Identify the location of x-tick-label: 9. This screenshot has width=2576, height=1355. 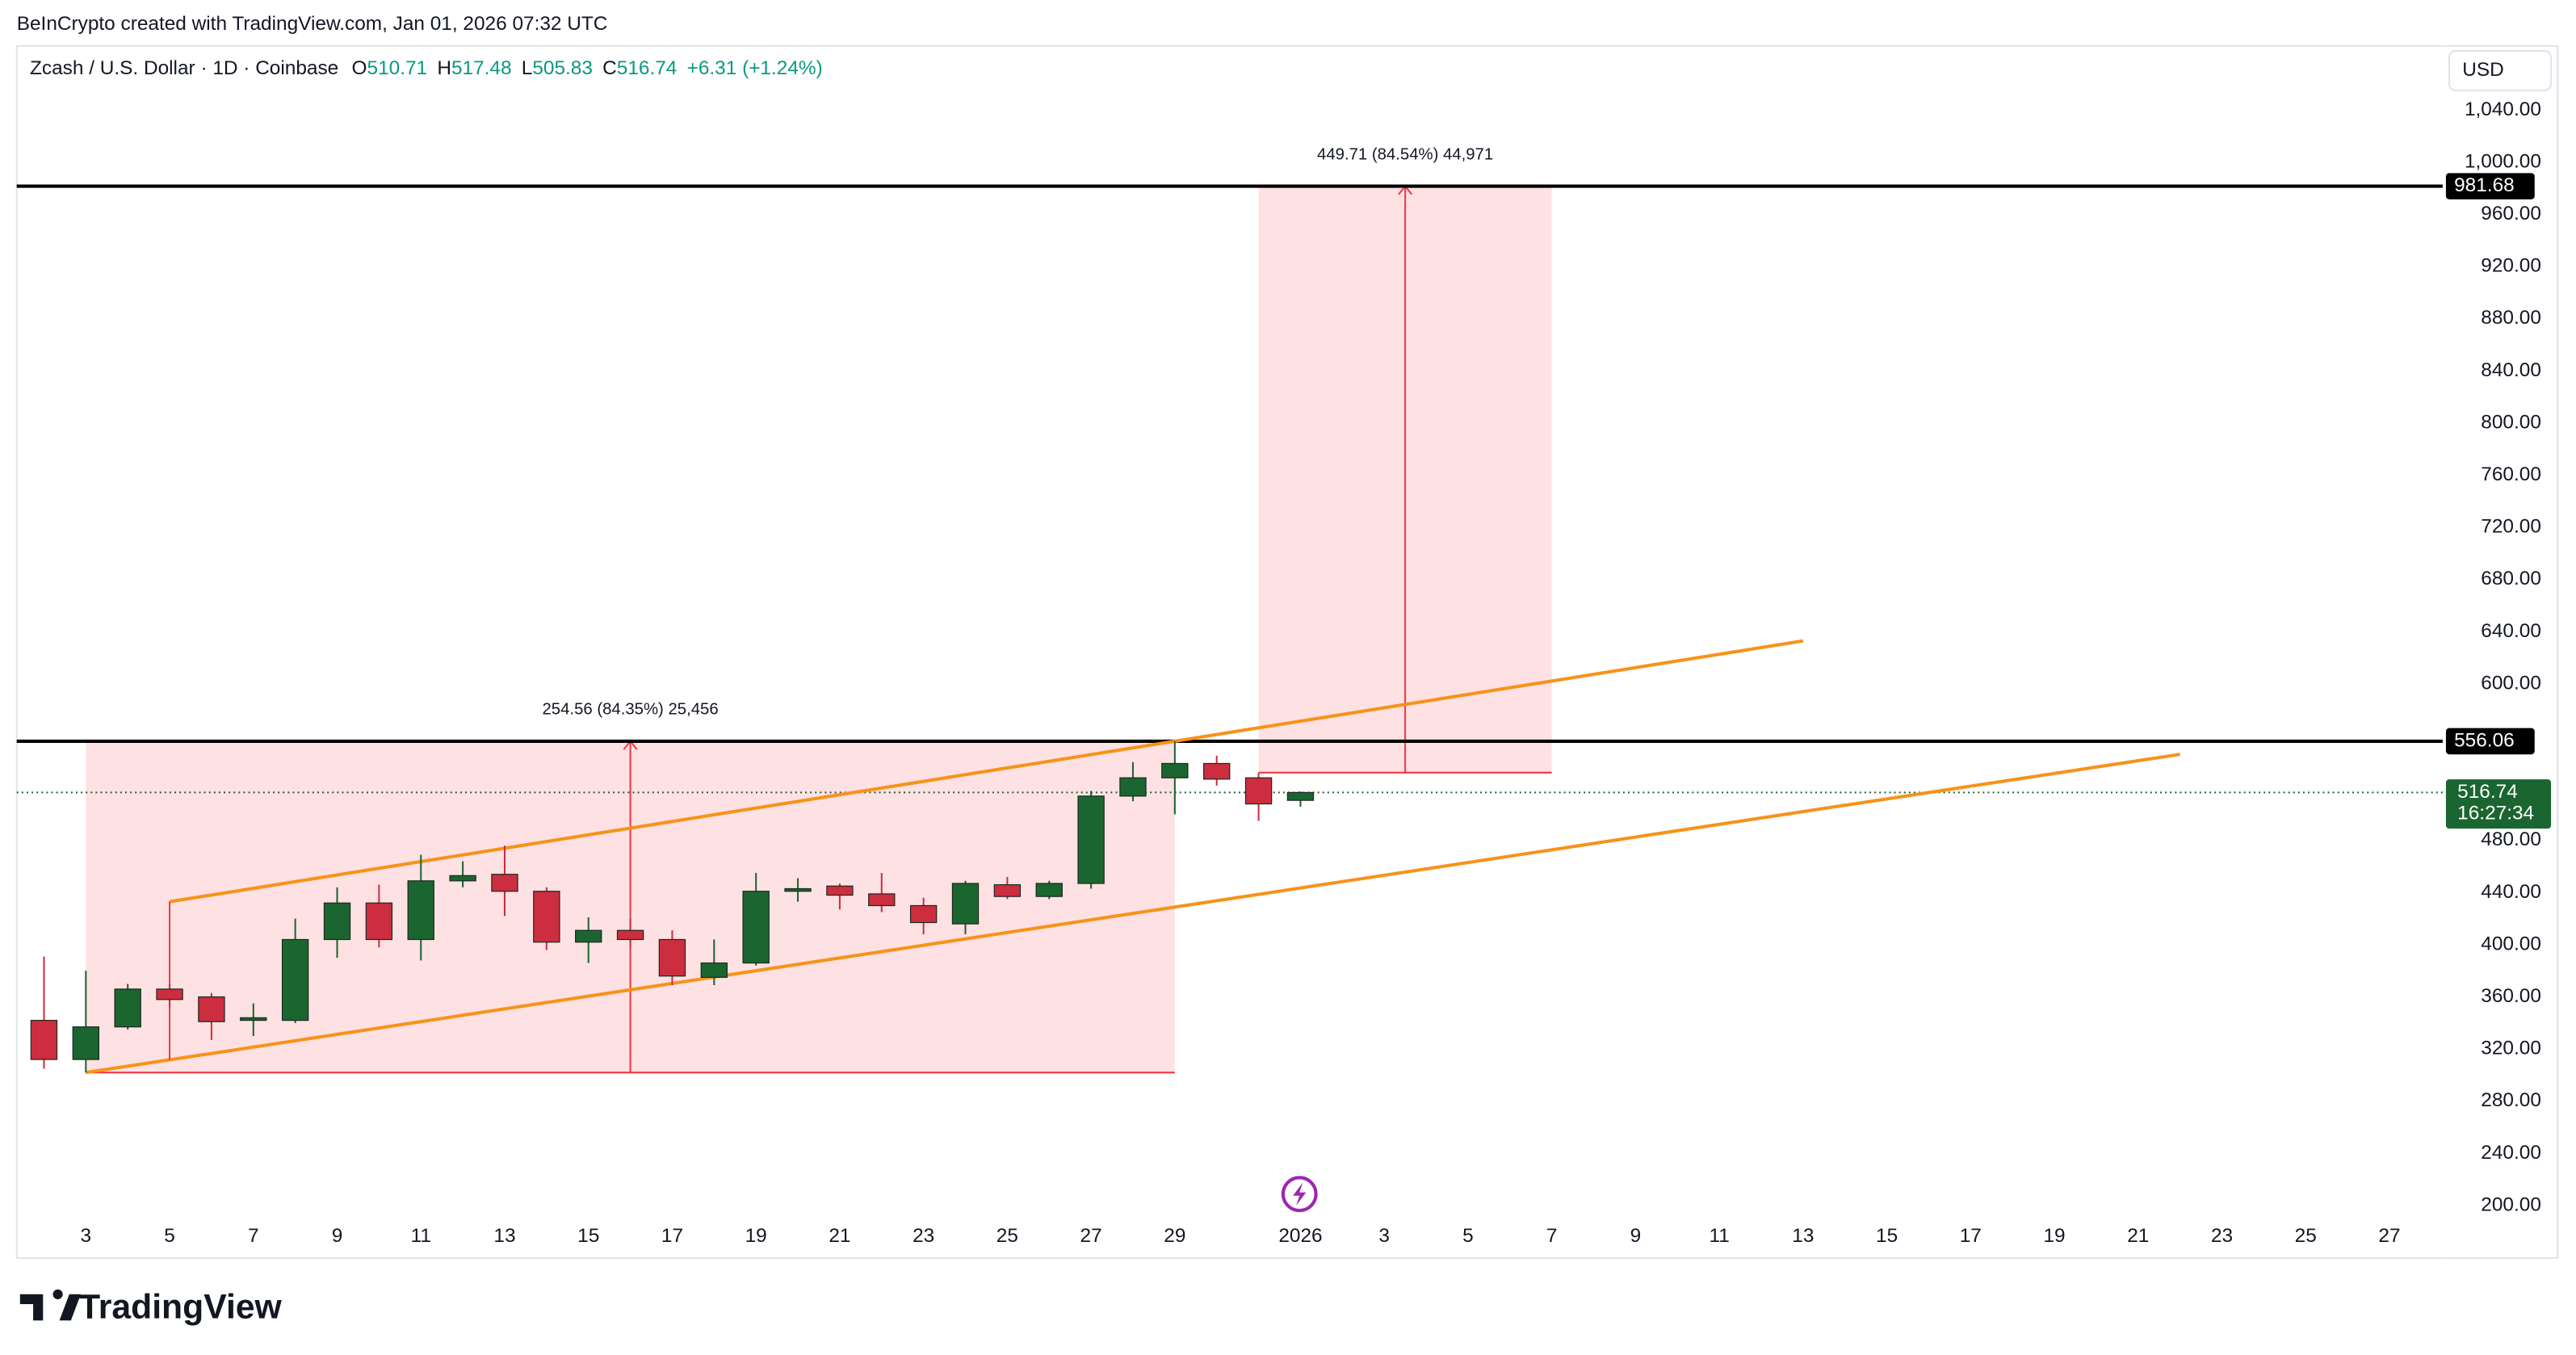
(337, 1236).